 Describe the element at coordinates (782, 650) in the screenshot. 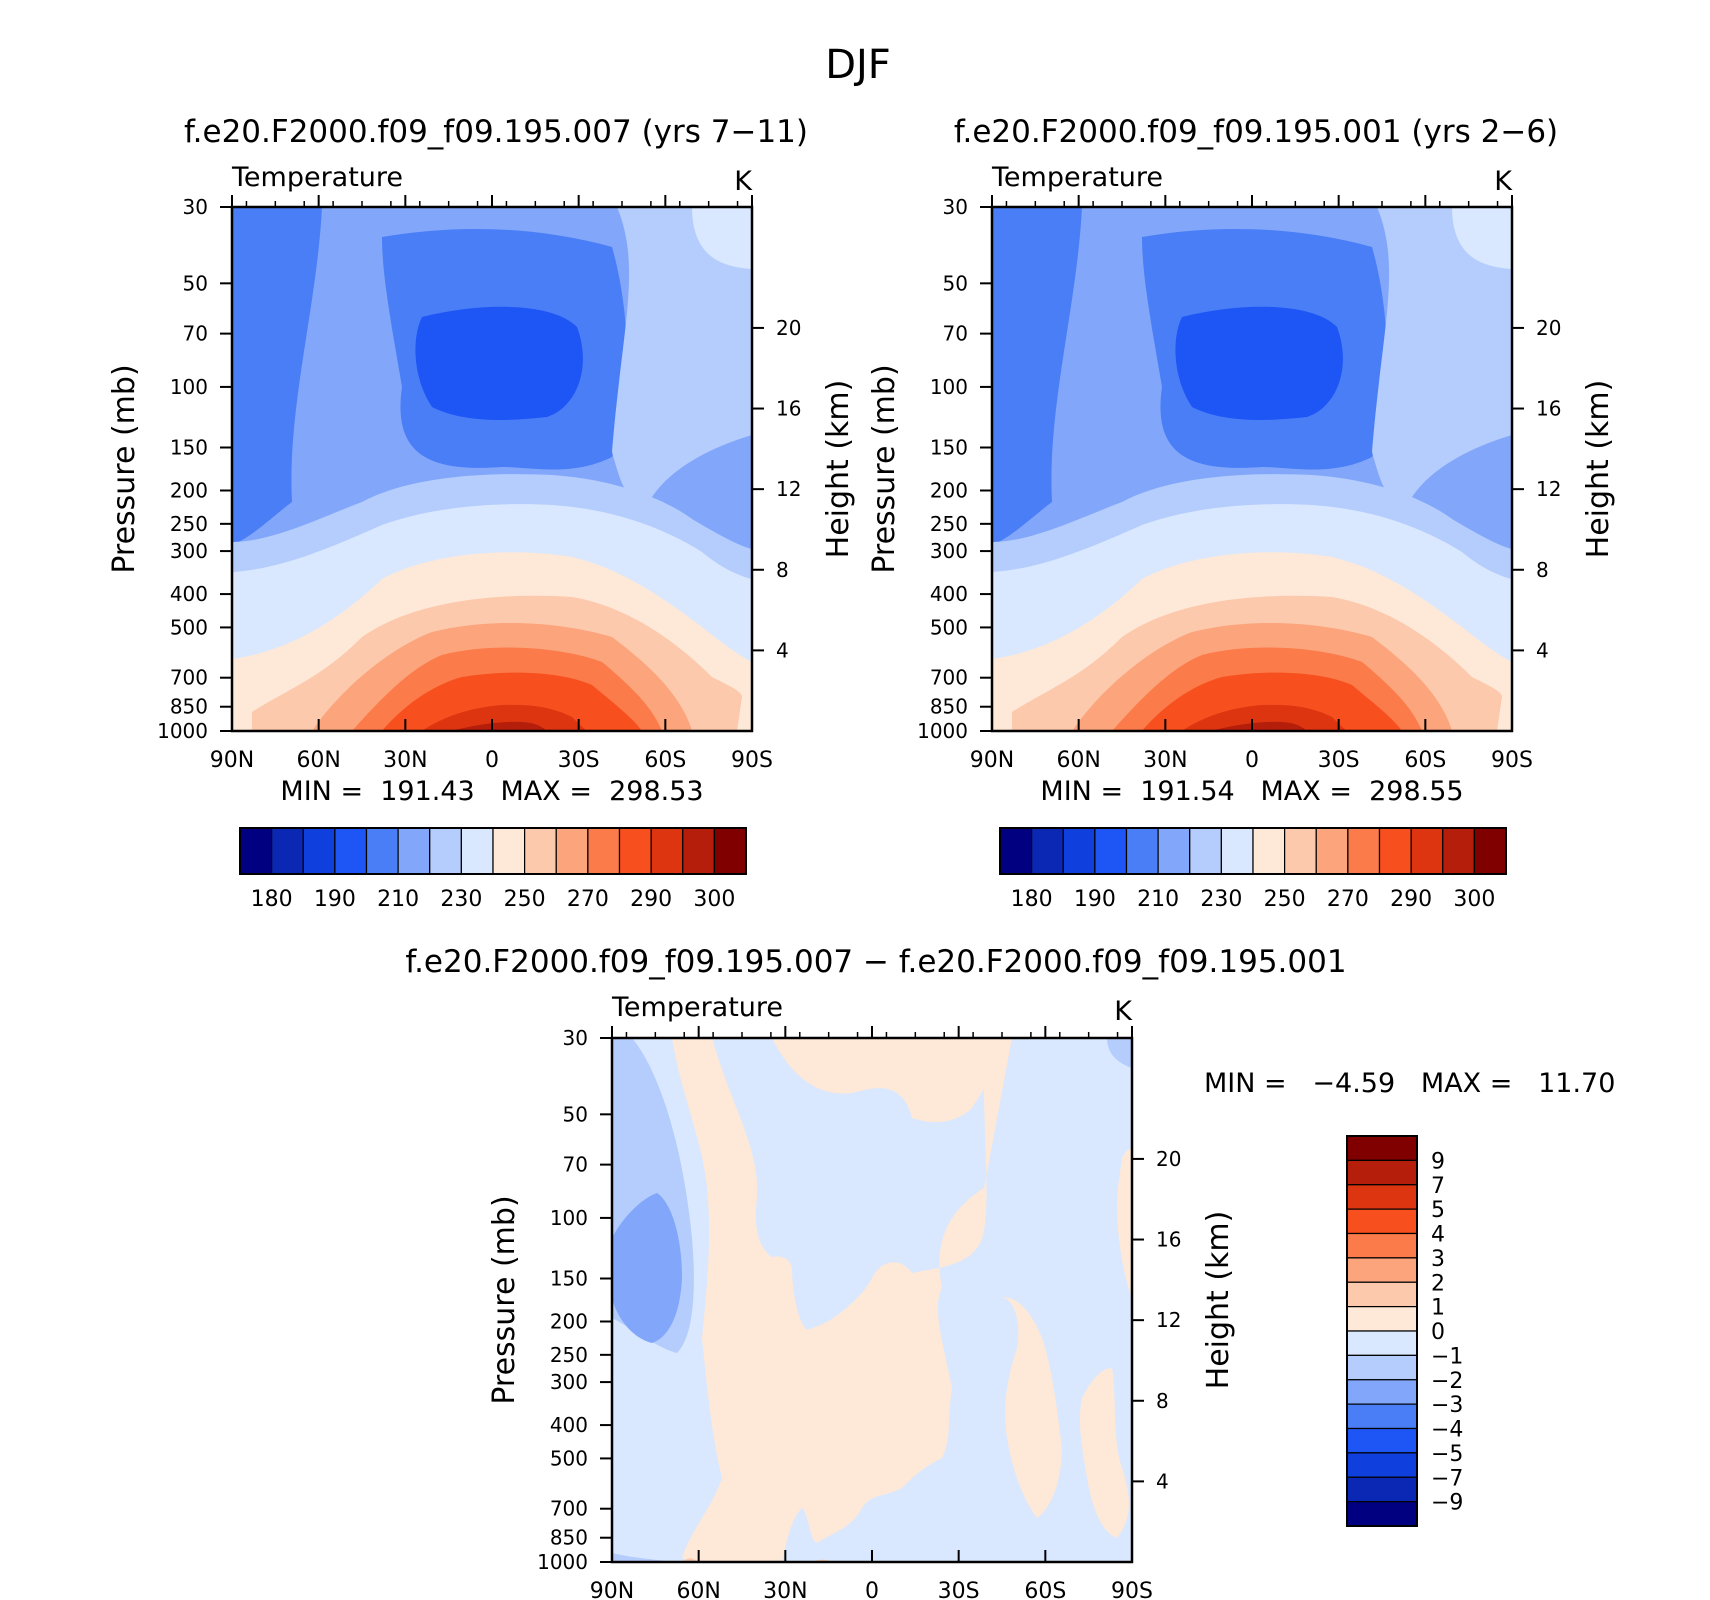

I see `panel-a-yright-tick-label: 4` at that location.